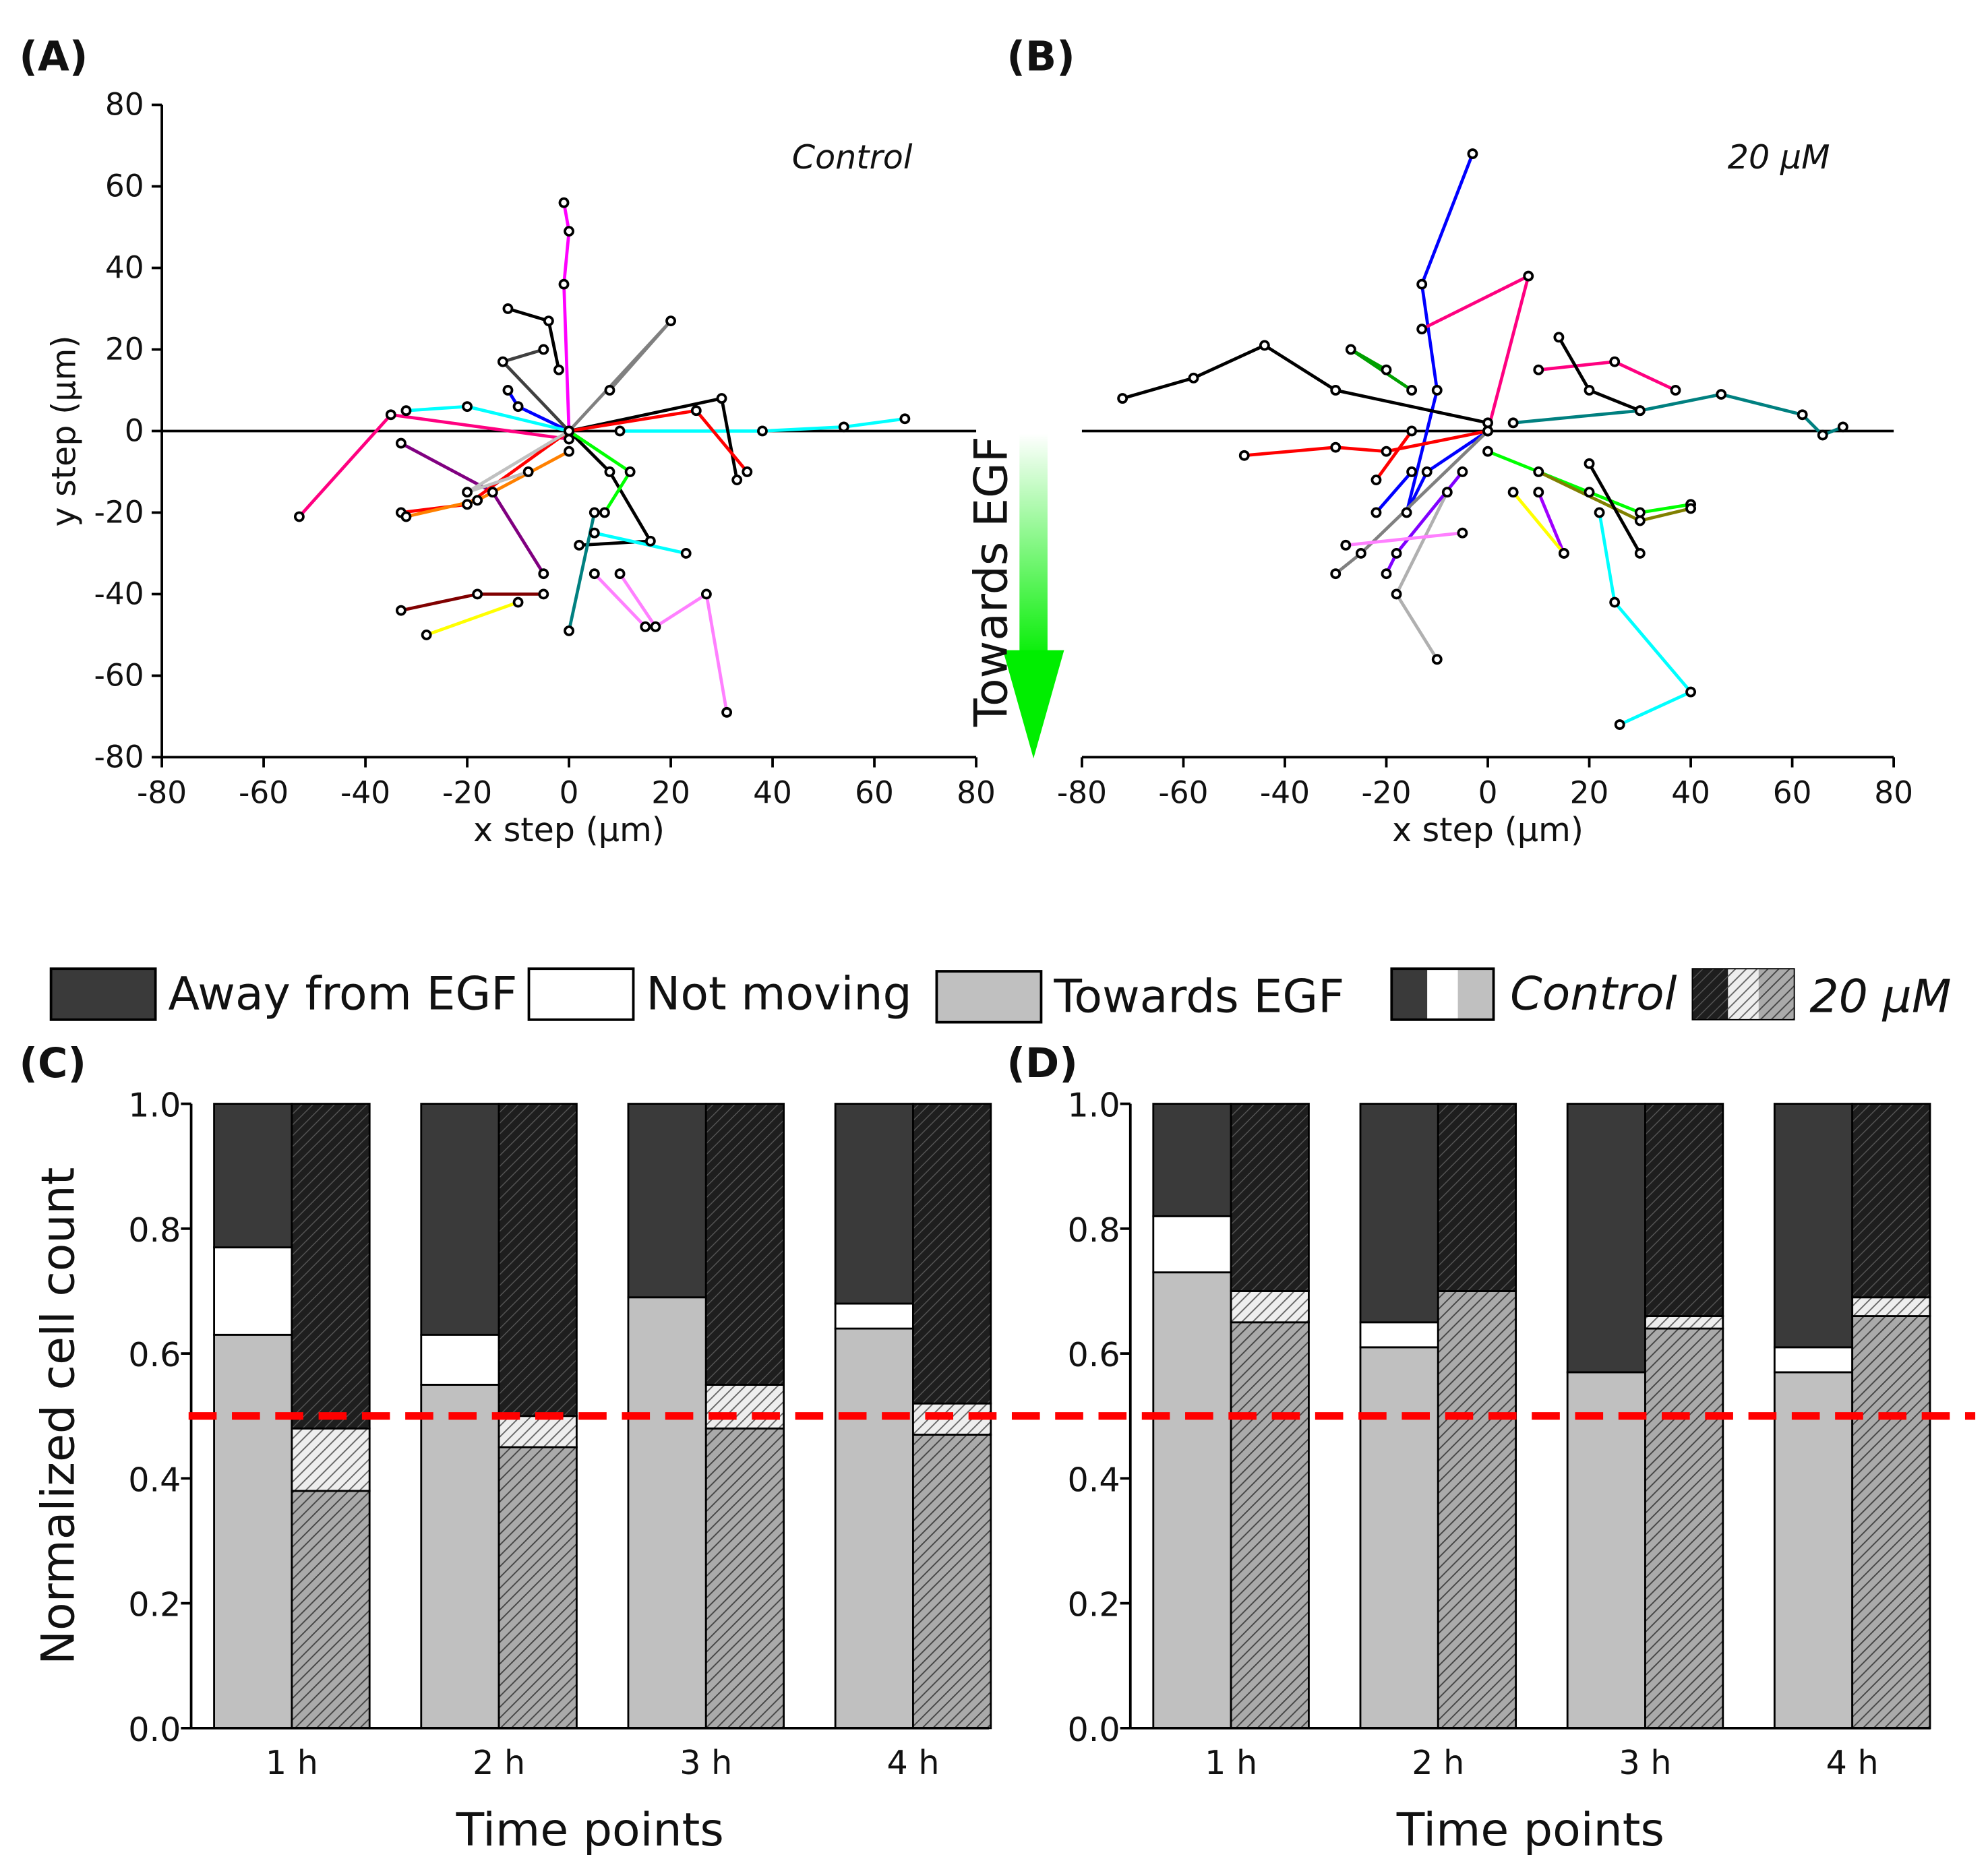 Image resolution: width=1988 pixels, height=1861 pixels. What do you see at coordinates (1594, 994) in the screenshot?
I see `legend-control: Control` at bounding box center [1594, 994].